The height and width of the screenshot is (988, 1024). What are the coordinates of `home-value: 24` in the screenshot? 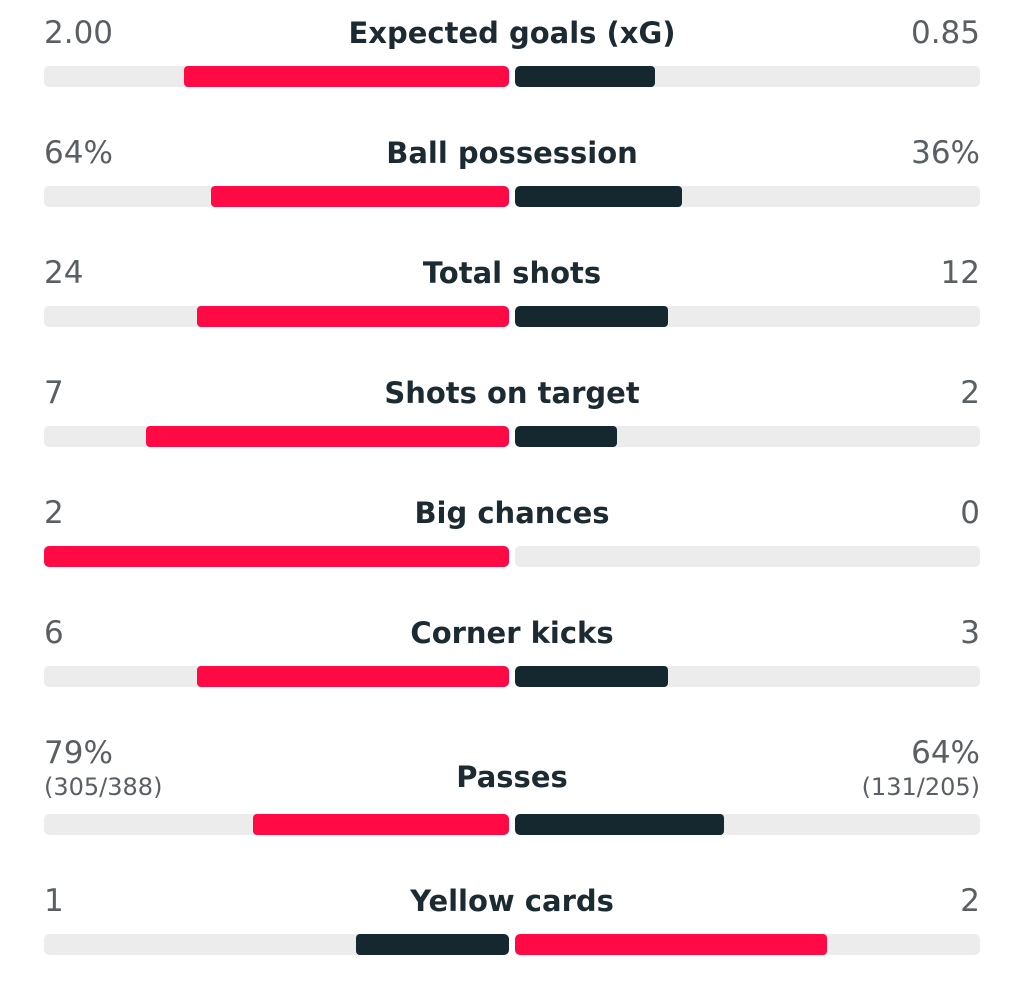 It's located at (64, 273).